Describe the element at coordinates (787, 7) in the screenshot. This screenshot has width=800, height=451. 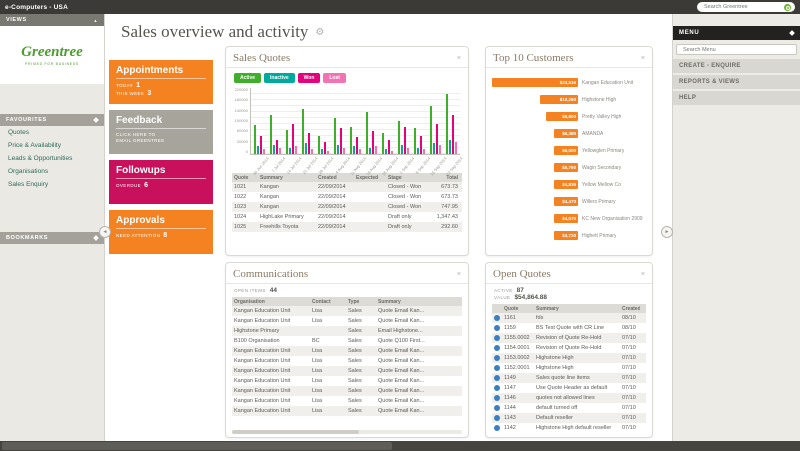
I see `search-icon` at that location.